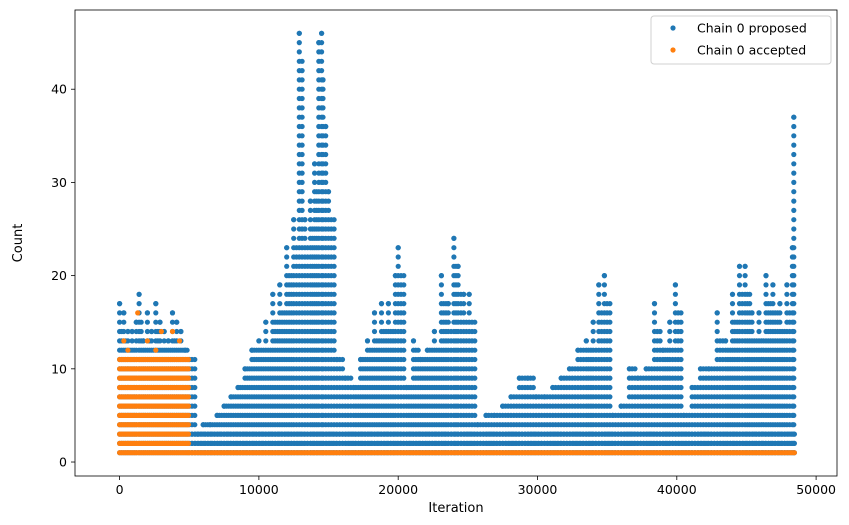  Describe the element at coordinates (188, 415) in the screenshot. I see `point-accepted` at that location.